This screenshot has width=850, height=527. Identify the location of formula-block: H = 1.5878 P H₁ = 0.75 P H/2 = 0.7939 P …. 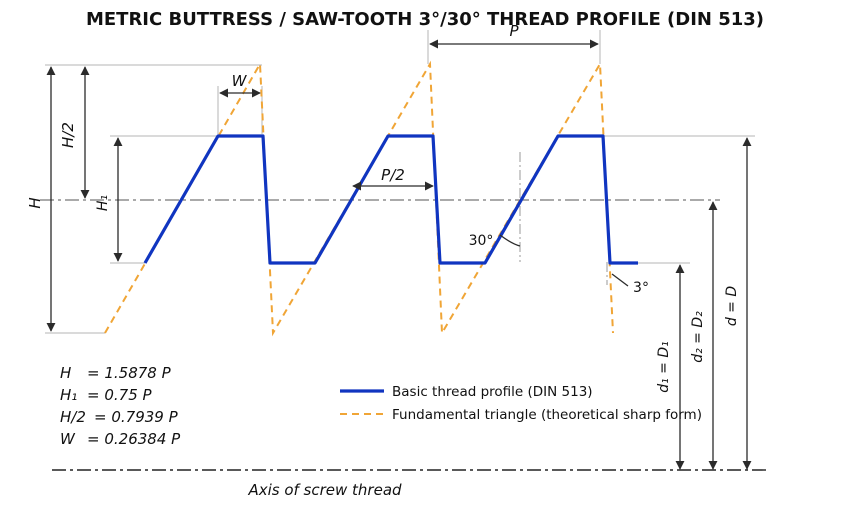
(120, 406).